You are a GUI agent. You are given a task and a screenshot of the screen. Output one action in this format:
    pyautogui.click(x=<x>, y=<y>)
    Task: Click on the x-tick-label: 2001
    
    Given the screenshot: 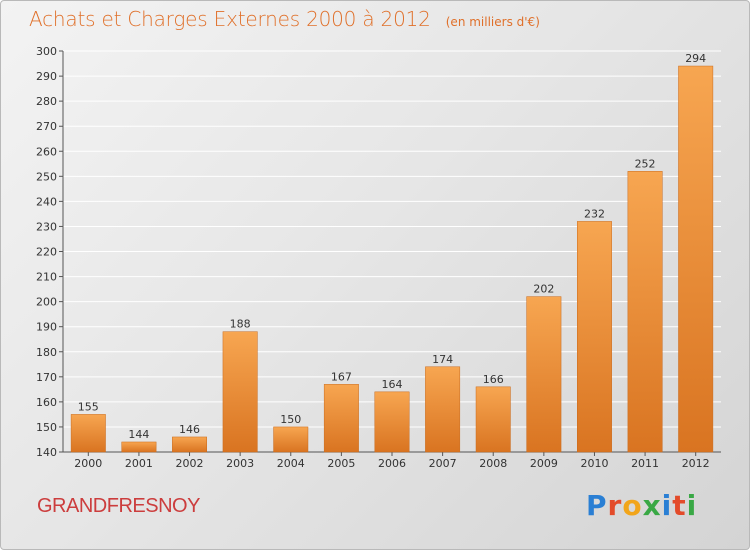 What is the action you would take?
    pyautogui.click(x=139, y=463)
    